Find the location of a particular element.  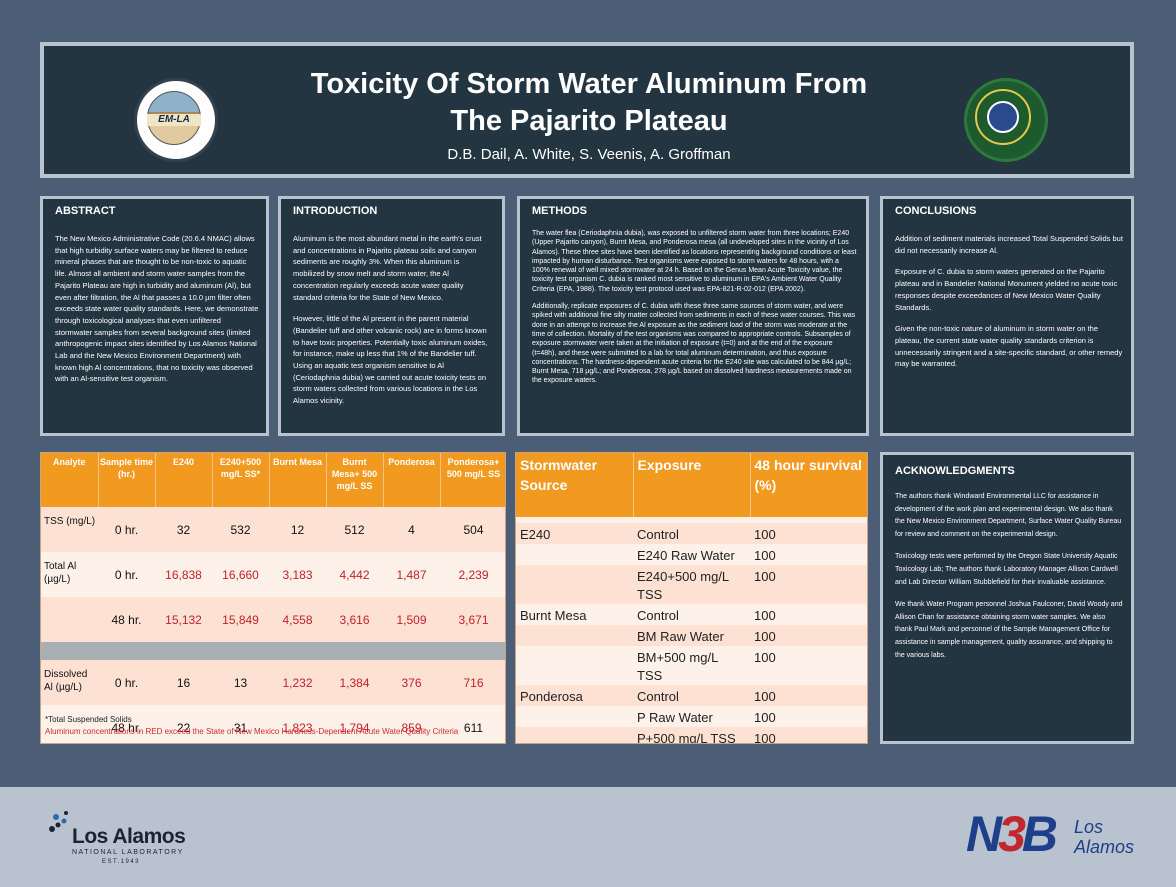

value-cell: 1,794 is located at coordinates (354, 724).